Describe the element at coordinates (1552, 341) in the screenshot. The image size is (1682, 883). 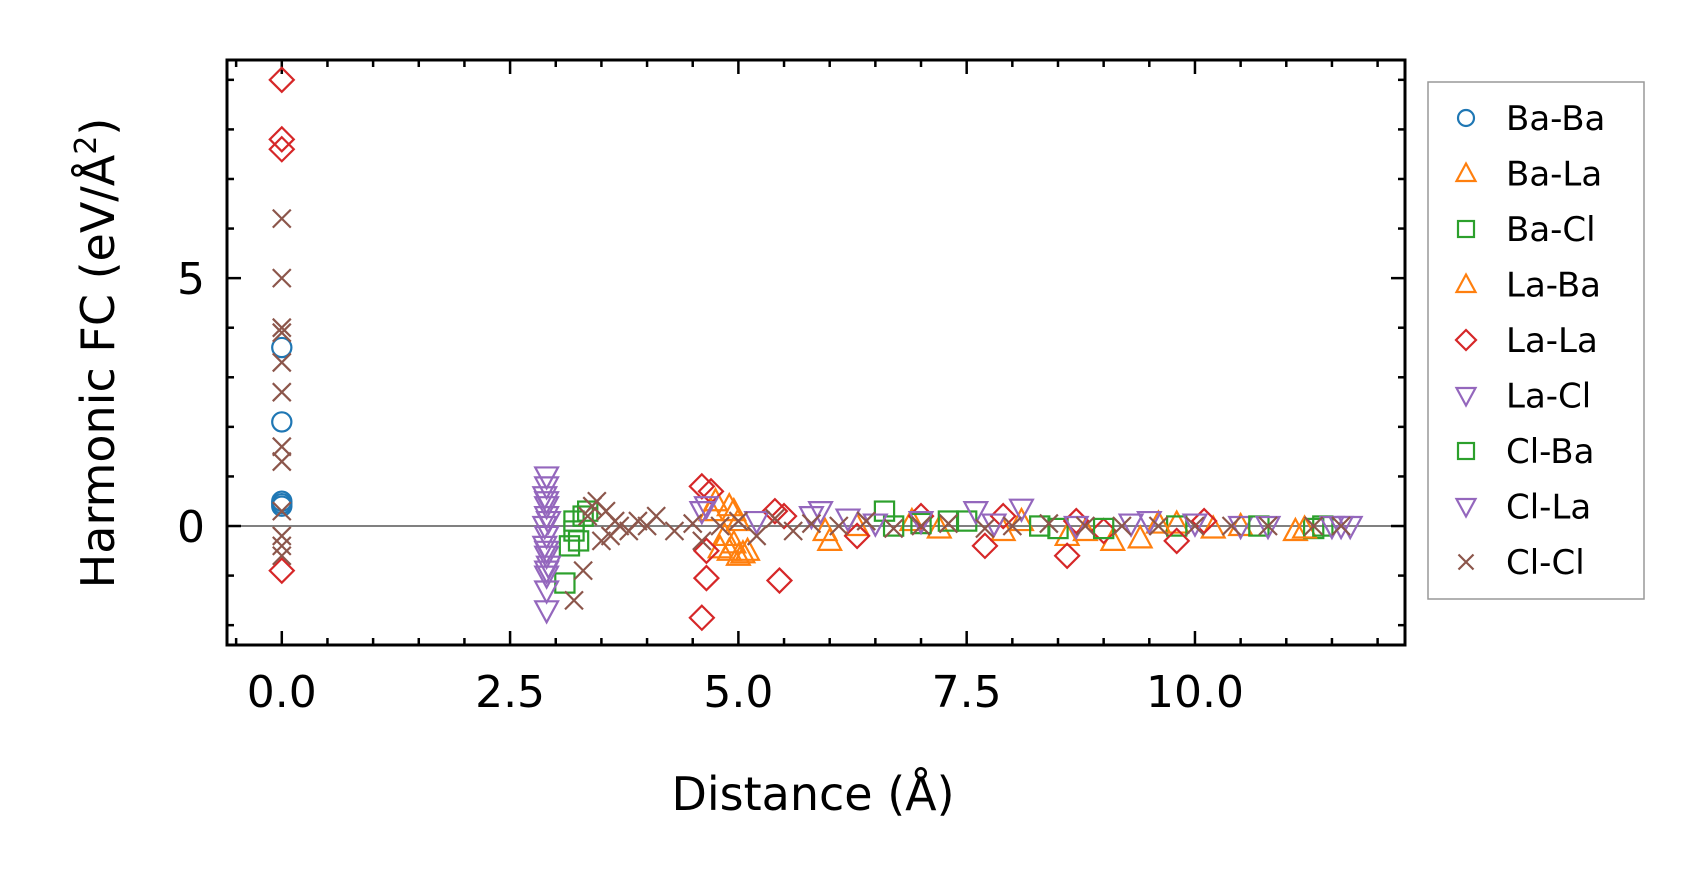
I see `legend-label: La-La` at that location.